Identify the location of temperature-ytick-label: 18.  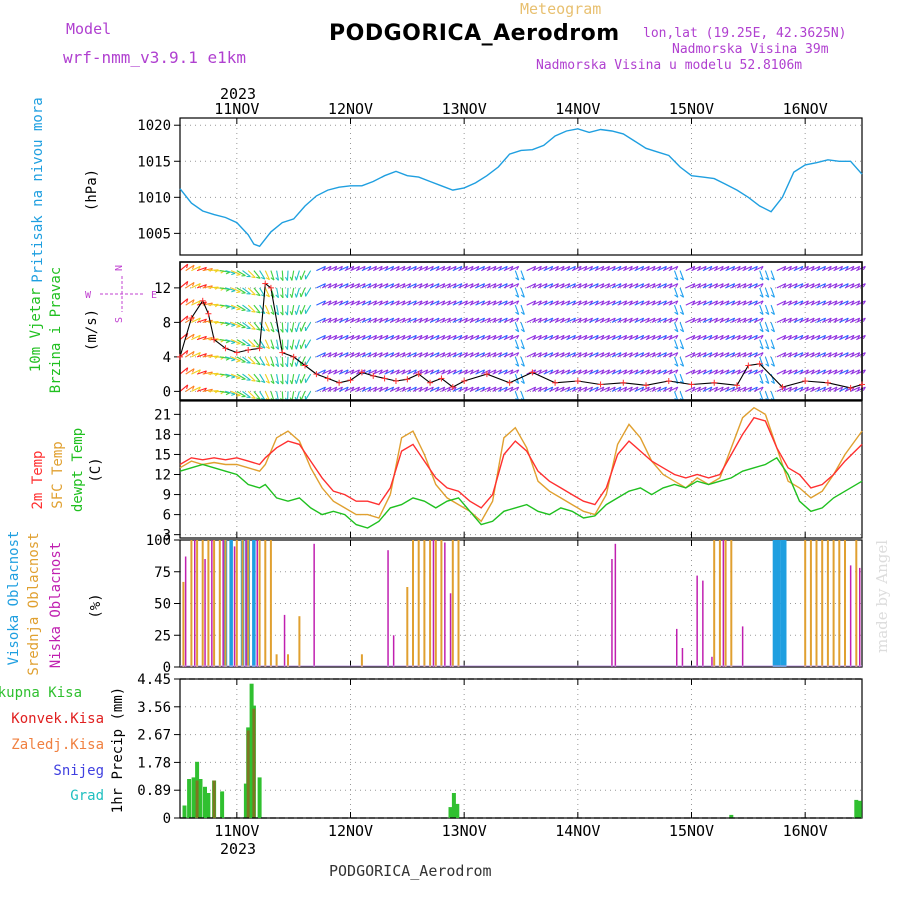
(162, 435).